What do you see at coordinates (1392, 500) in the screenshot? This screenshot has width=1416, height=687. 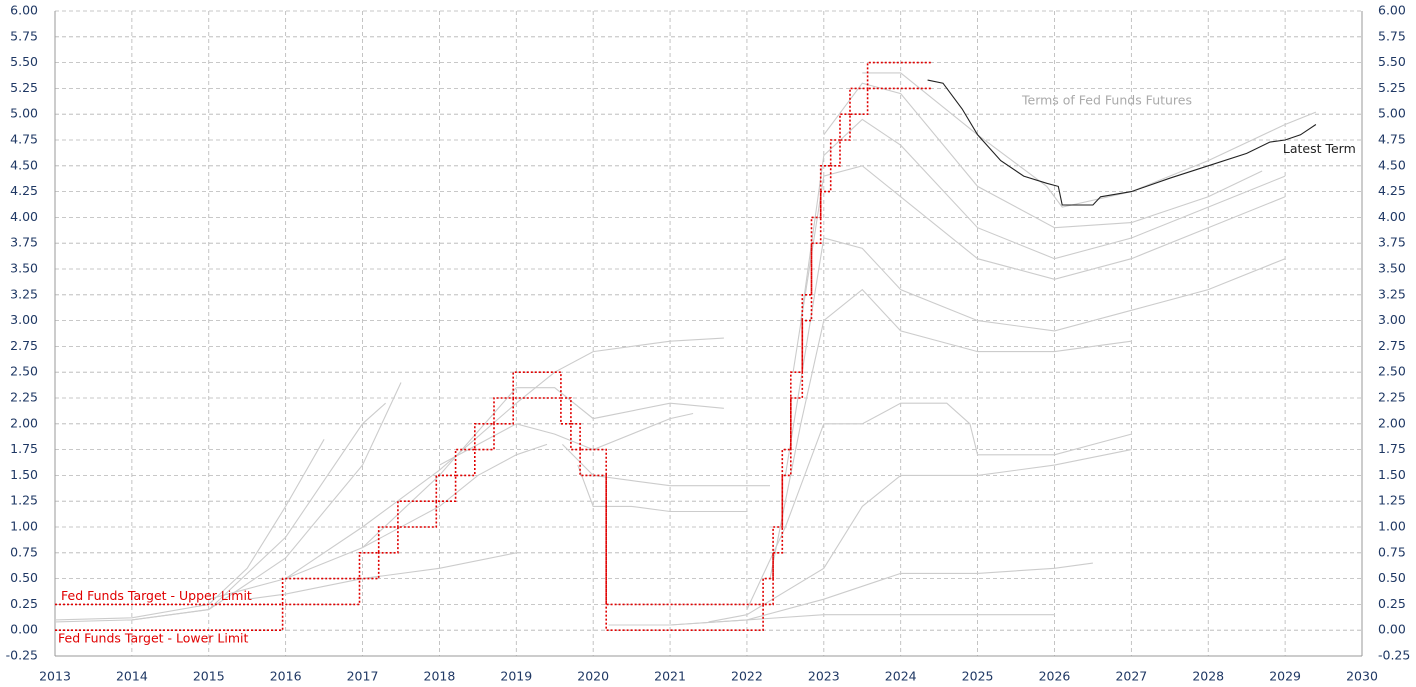 I see `y-tick-label-right: 1.25` at bounding box center [1392, 500].